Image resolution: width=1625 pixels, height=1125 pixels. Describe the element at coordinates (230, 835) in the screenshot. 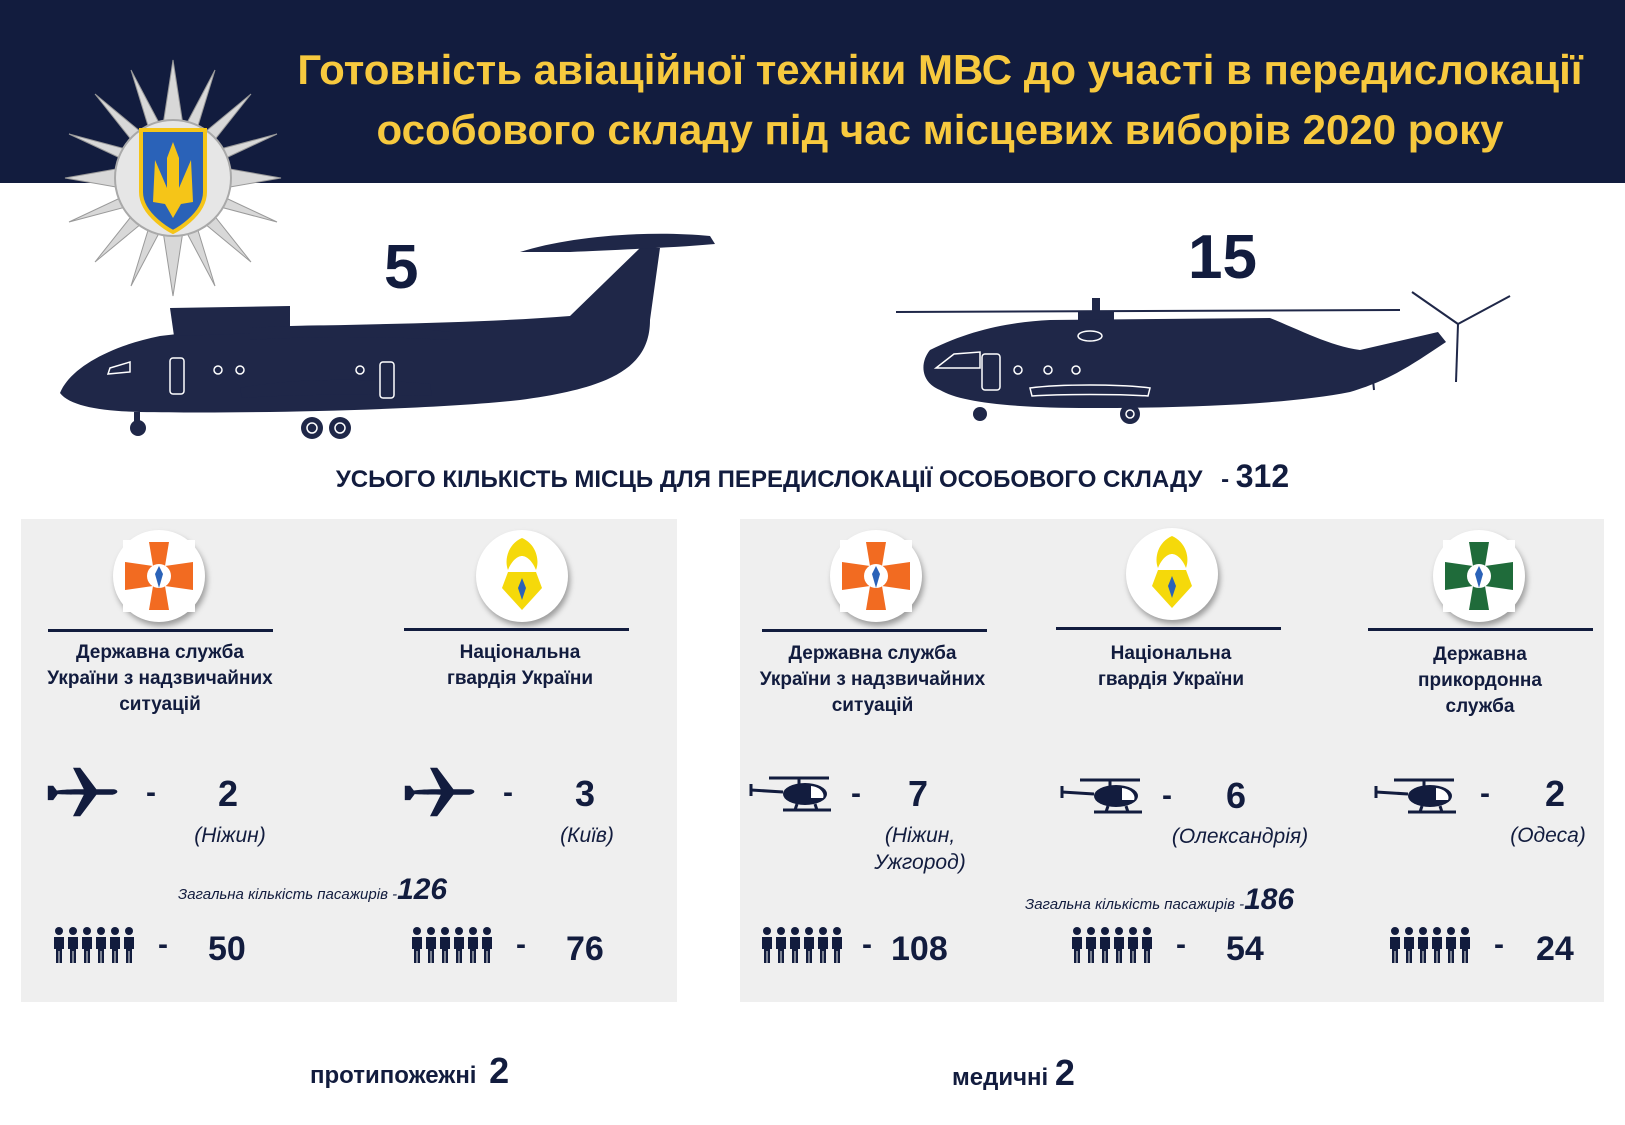

I see `base-city: (Ніжин)` at that location.